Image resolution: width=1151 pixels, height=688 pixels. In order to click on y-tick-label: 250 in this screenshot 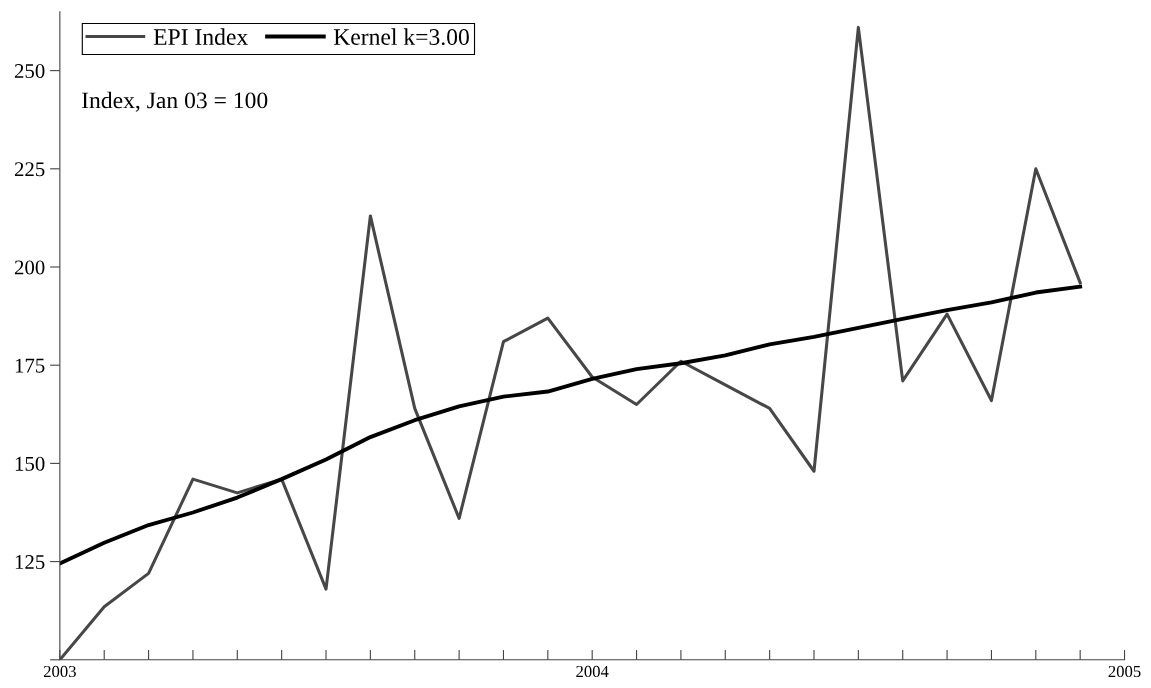, I will do `click(29, 71)`.